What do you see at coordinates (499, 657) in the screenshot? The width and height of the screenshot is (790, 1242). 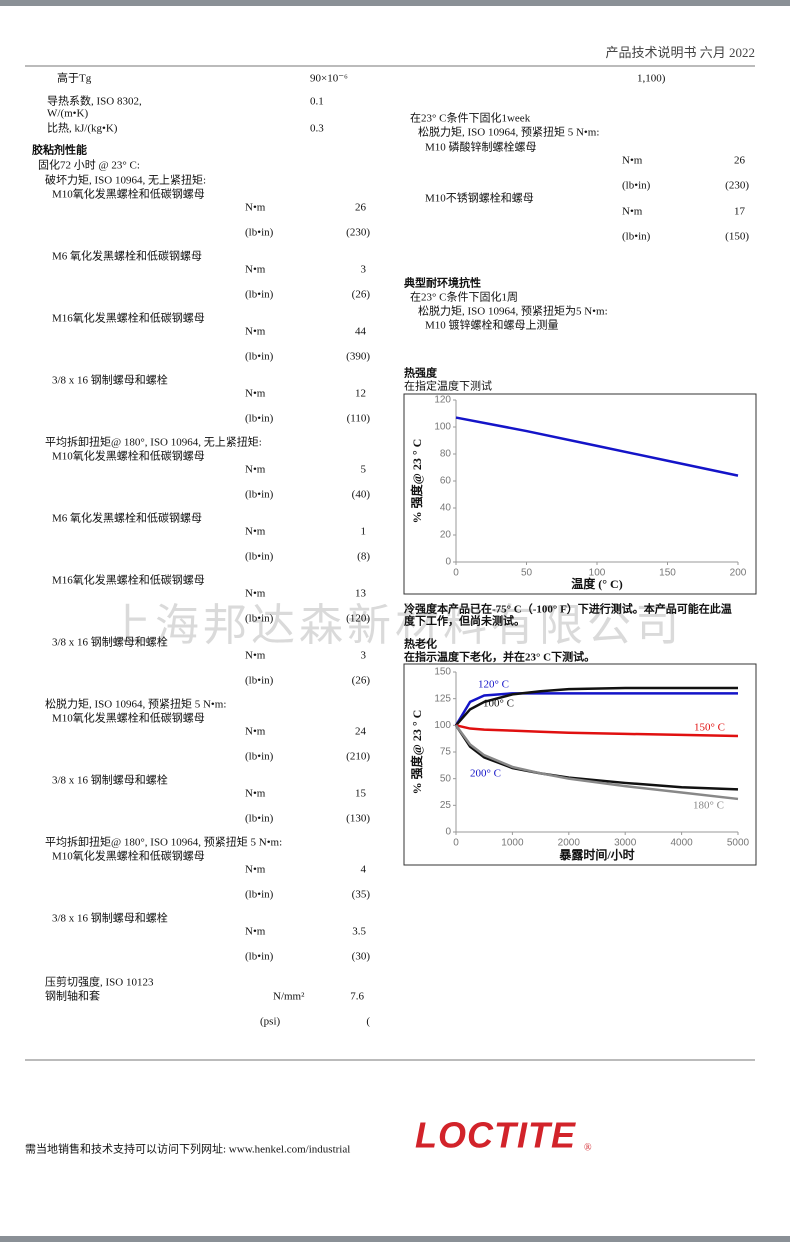 I see `section-subtitle: 在指示温度下老化，并在23° C下测试。` at bounding box center [499, 657].